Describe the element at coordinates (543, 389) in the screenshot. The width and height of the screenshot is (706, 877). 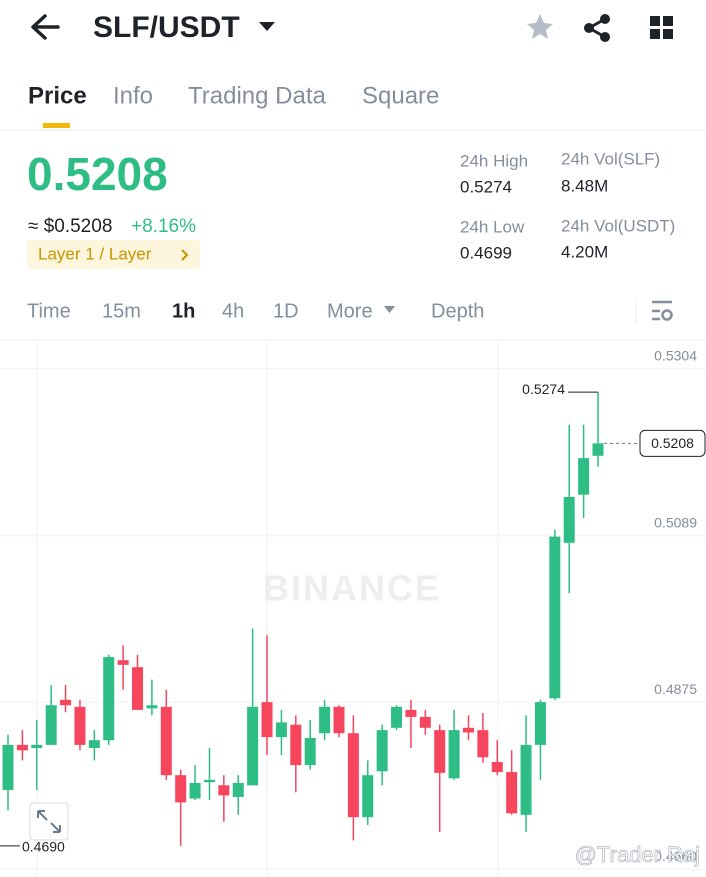
I see `high-marker-label: 0.5274` at that location.